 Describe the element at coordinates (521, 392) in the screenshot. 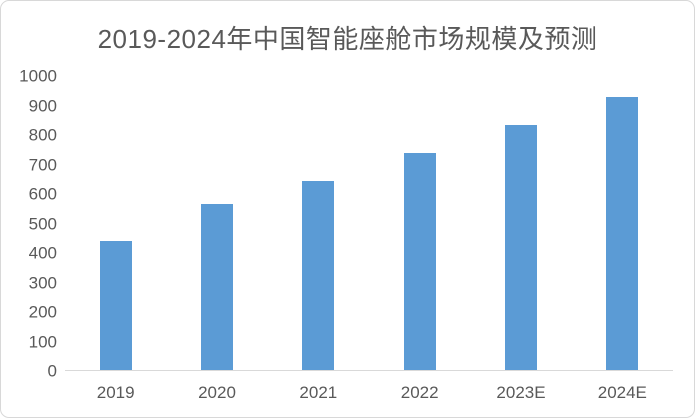

I see `x-axis-tick-label: 2023E` at that location.